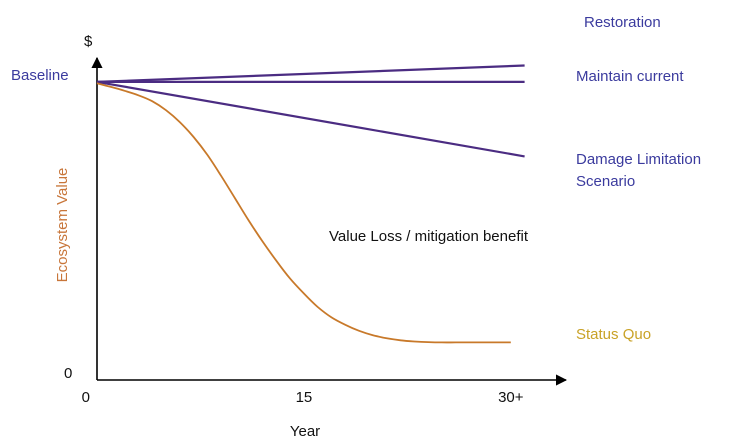 The image size is (743, 441). Describe the element at coordinates (640, 170) in the screenshot. I see `series-label-damage-limitation: Damage Limitation Scenario` at that location.